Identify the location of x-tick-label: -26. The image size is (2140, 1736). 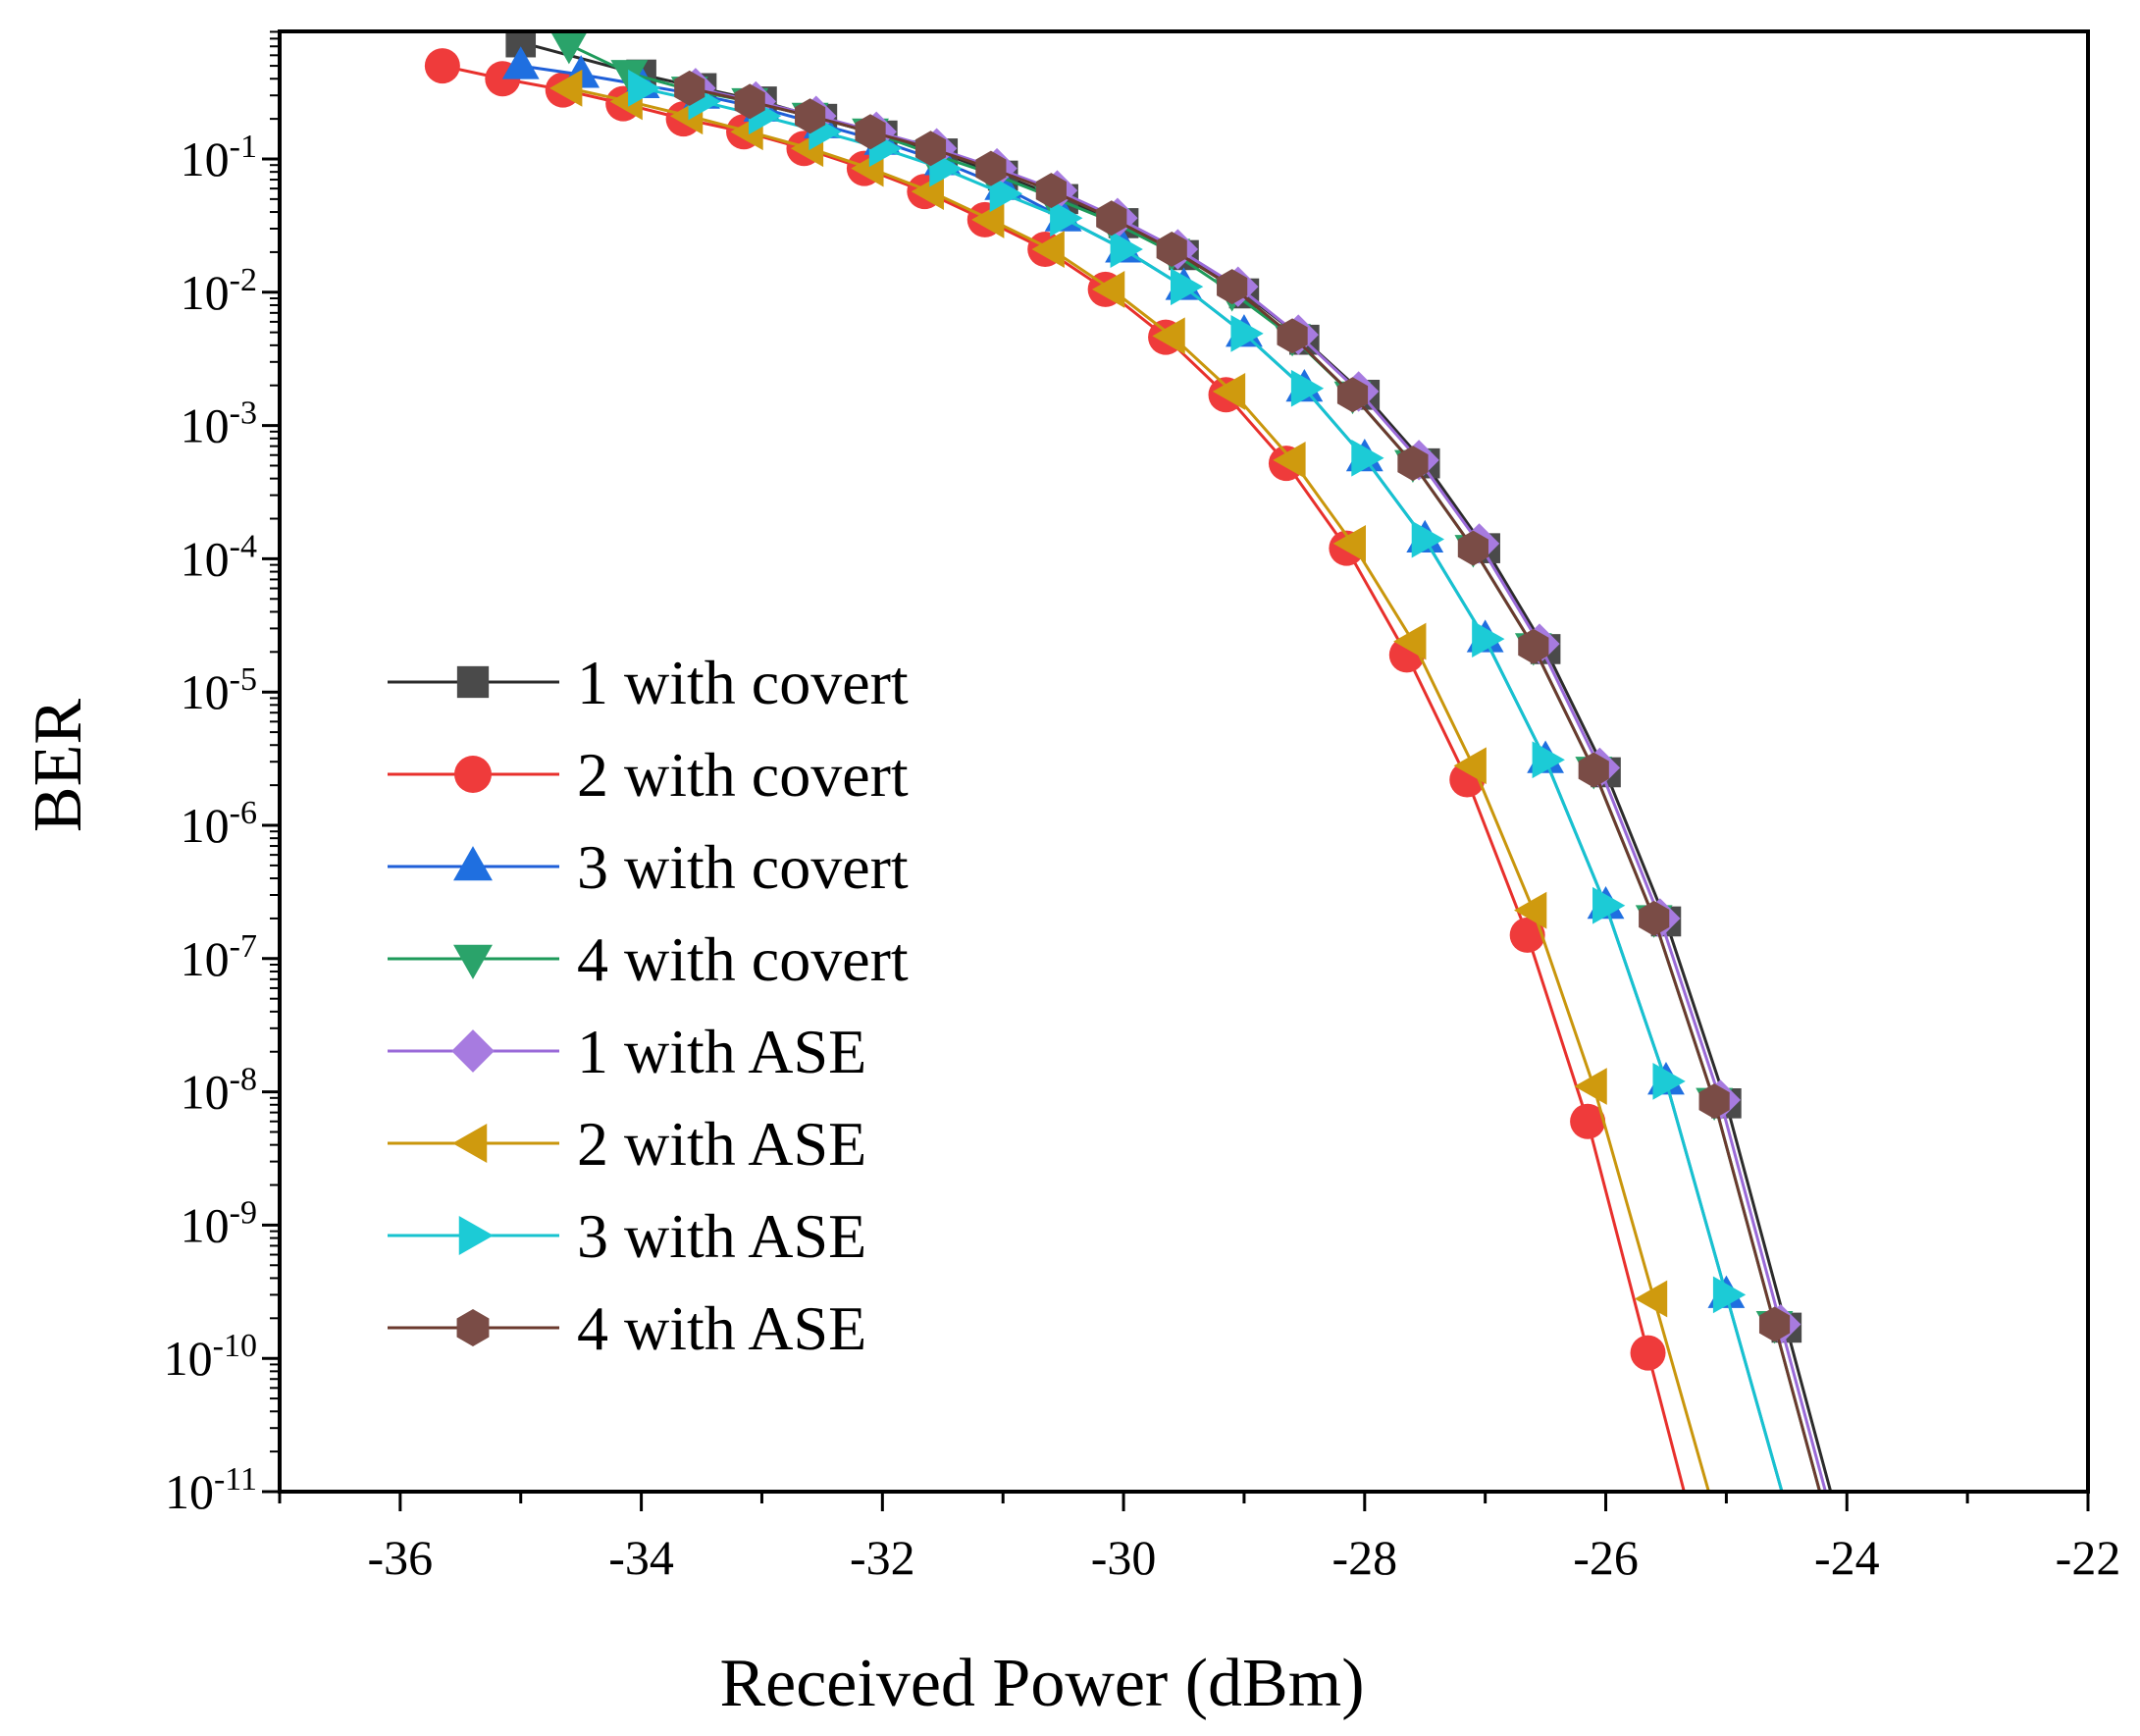
(1606, 1557).